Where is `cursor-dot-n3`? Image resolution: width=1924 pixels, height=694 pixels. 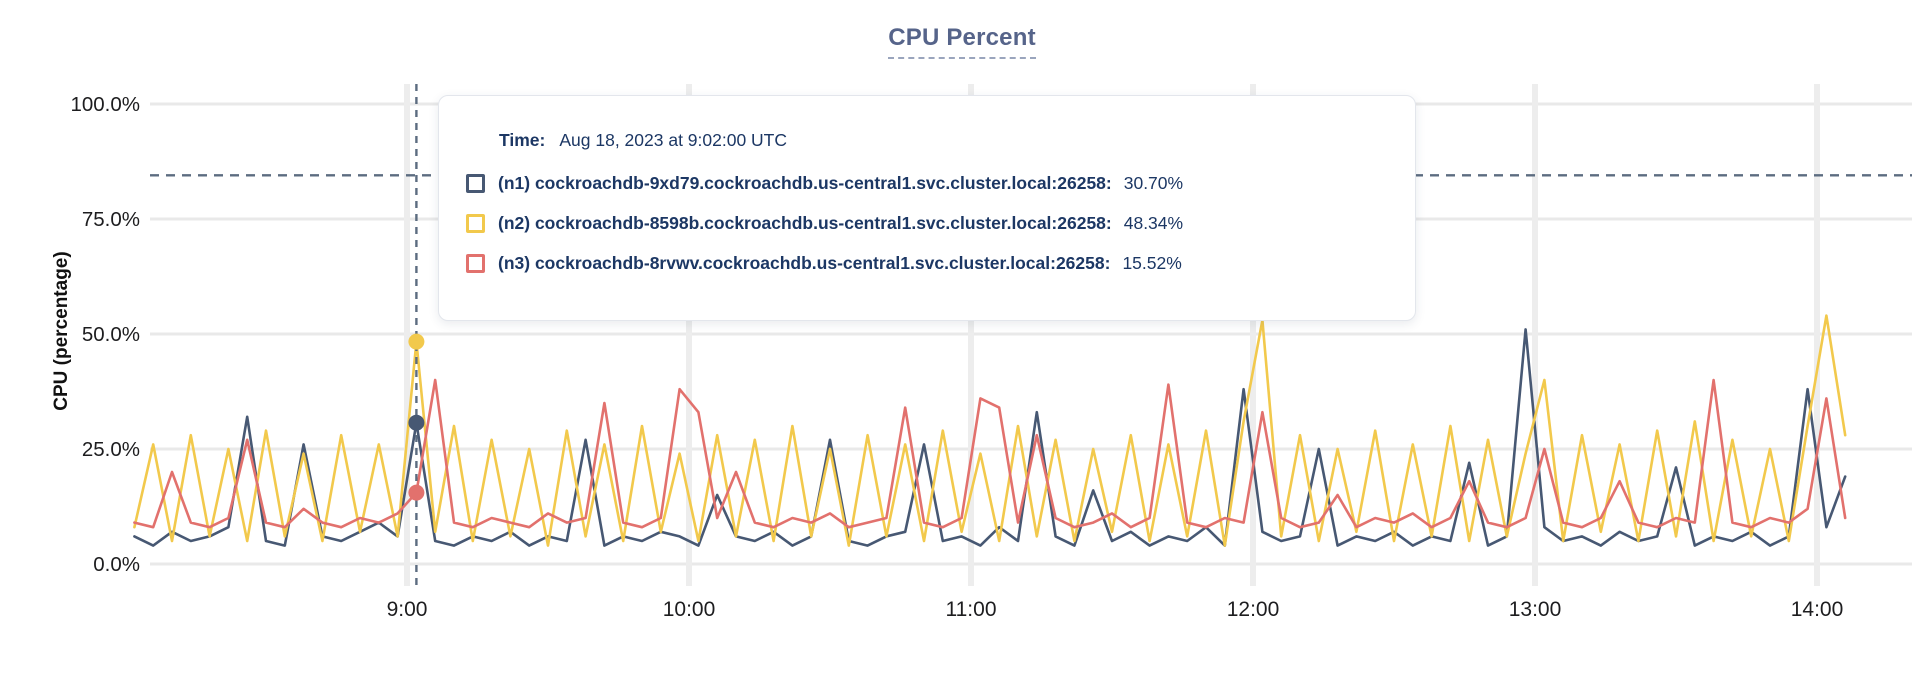
cursor-dot-n3 is located at coordinates (416, 492).